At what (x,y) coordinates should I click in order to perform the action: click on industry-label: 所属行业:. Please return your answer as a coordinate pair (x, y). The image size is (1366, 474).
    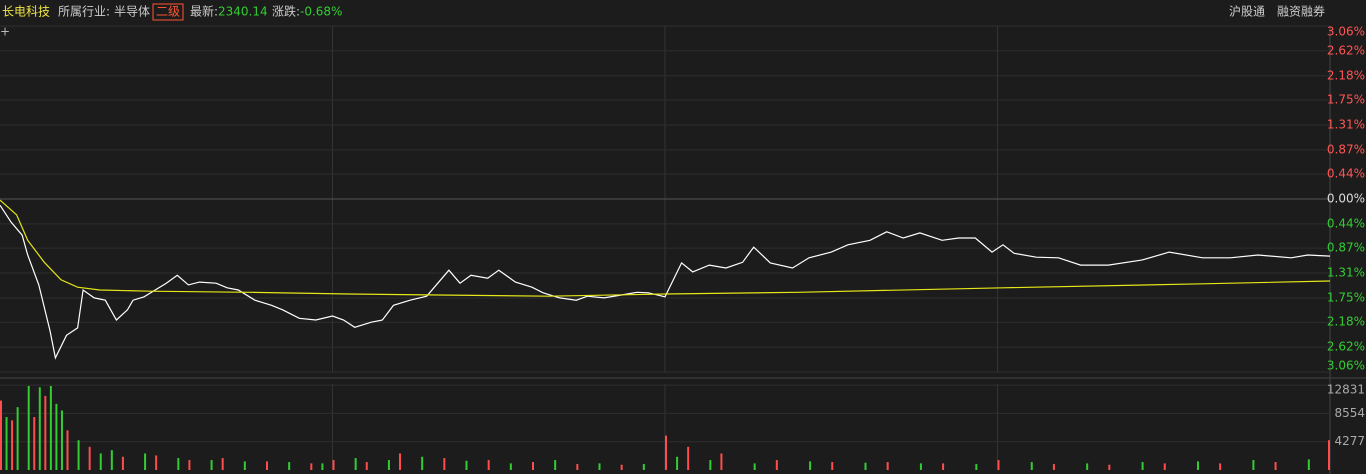
    Looking at the image, I should click on (84, 12).